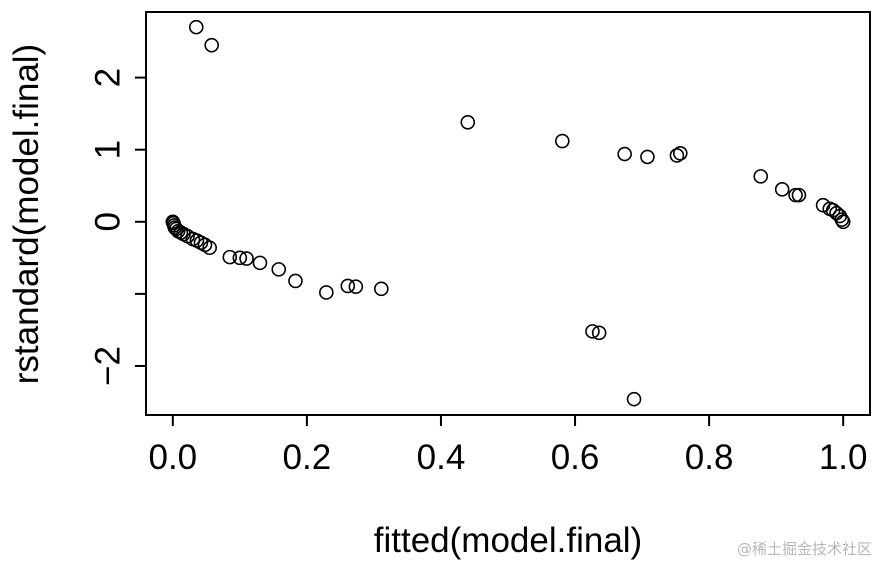  Describe the element at coordinates (108, 149) in the screenshot. I see `y-tick-label: 1` at that location.